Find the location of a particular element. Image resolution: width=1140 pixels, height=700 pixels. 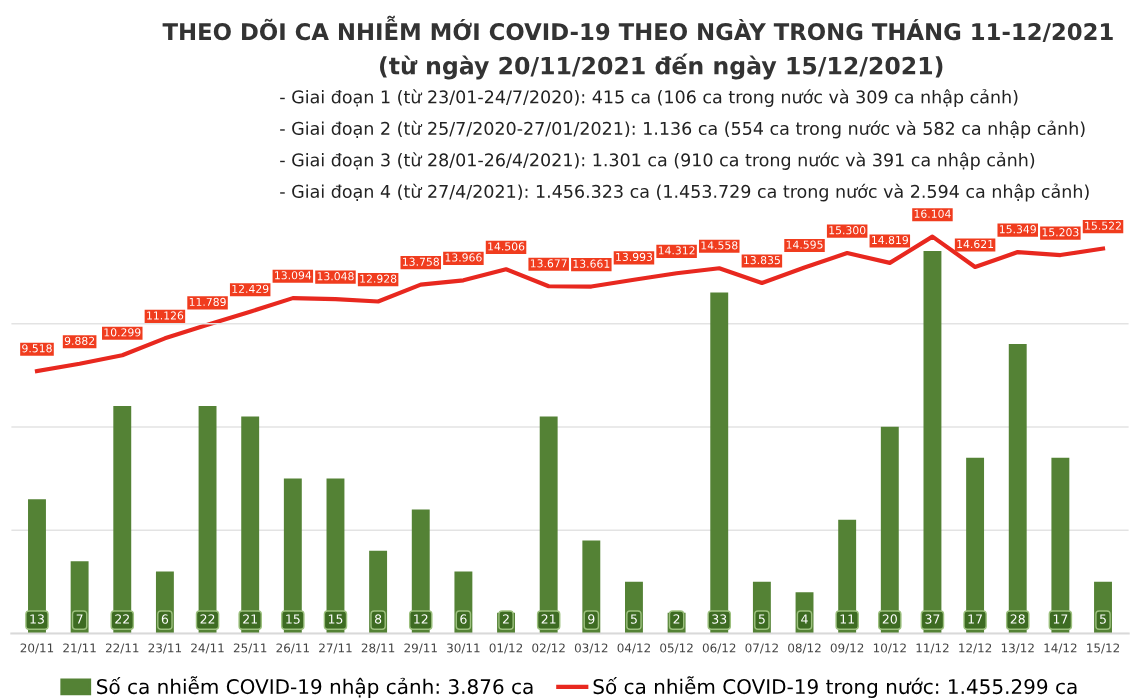

legend-label: Số ca nhiễm COVID-19 trong nước: 1.455.299 ca is located at coordinates (835, 687).